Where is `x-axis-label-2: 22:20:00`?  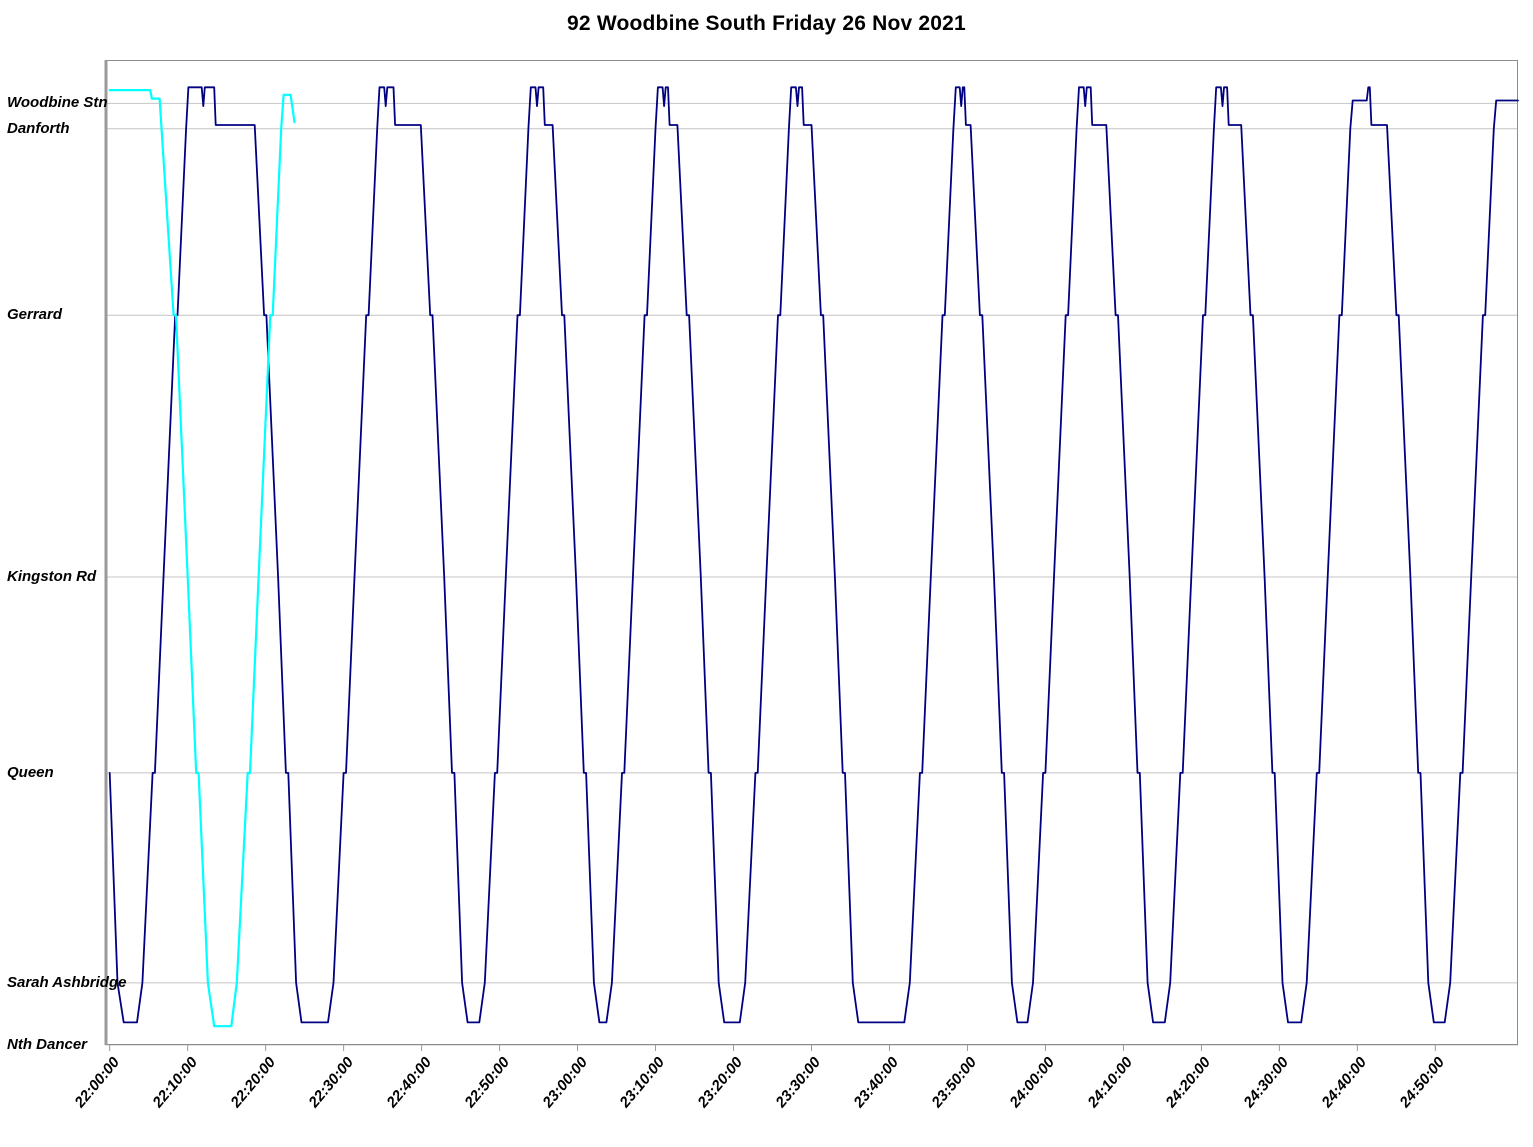
x-axis-label-2: 22:20:00 is located at coordinates (253, 1082).